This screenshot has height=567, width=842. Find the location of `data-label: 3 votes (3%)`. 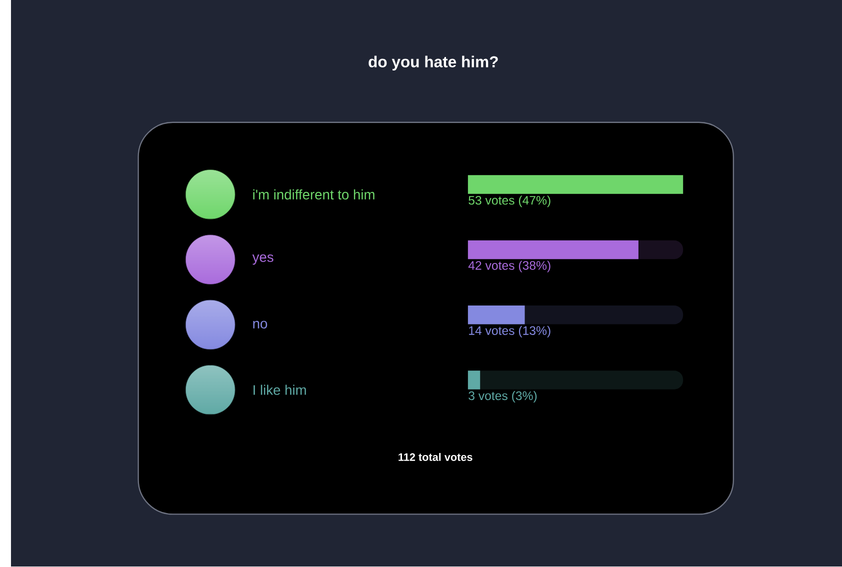

data-label: 3 votes (3%) is located at coordinates (502, 397).